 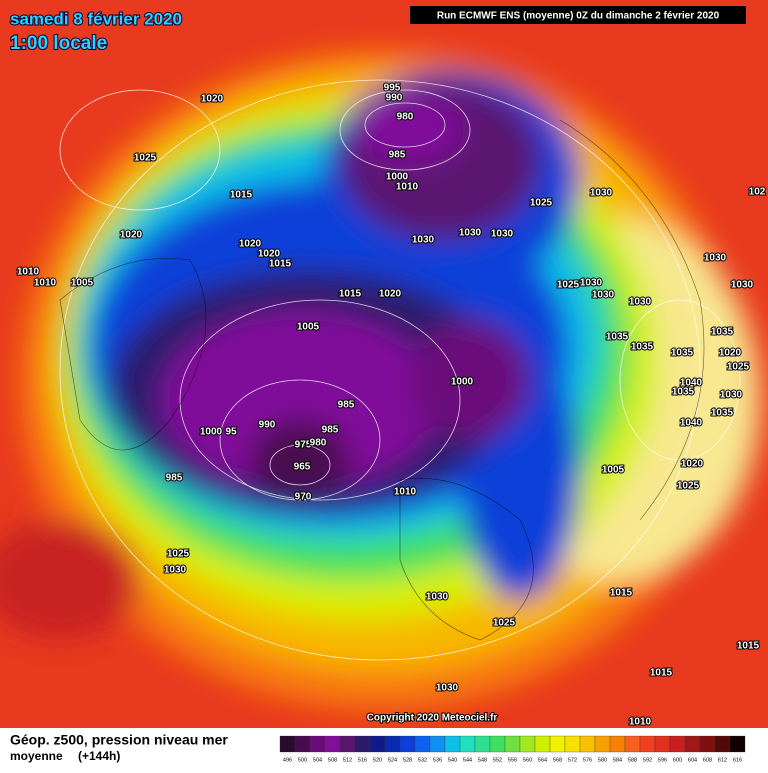 I want to click on legend-label: 560, so click(x=527, y=760).